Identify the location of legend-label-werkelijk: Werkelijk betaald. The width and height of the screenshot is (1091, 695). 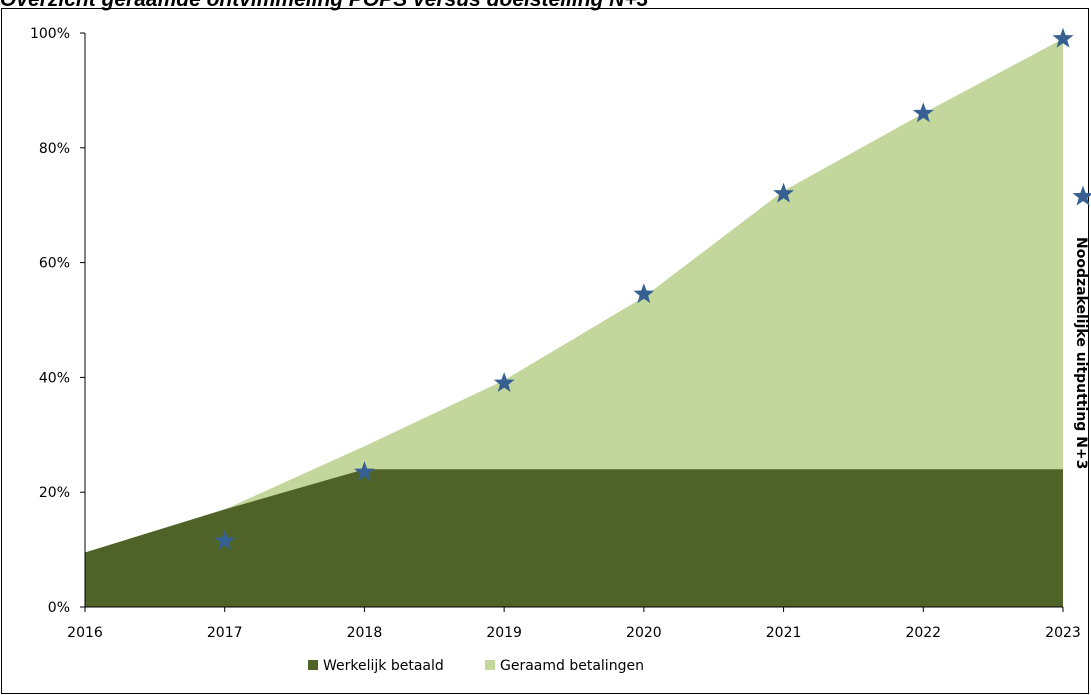
(383, 666).